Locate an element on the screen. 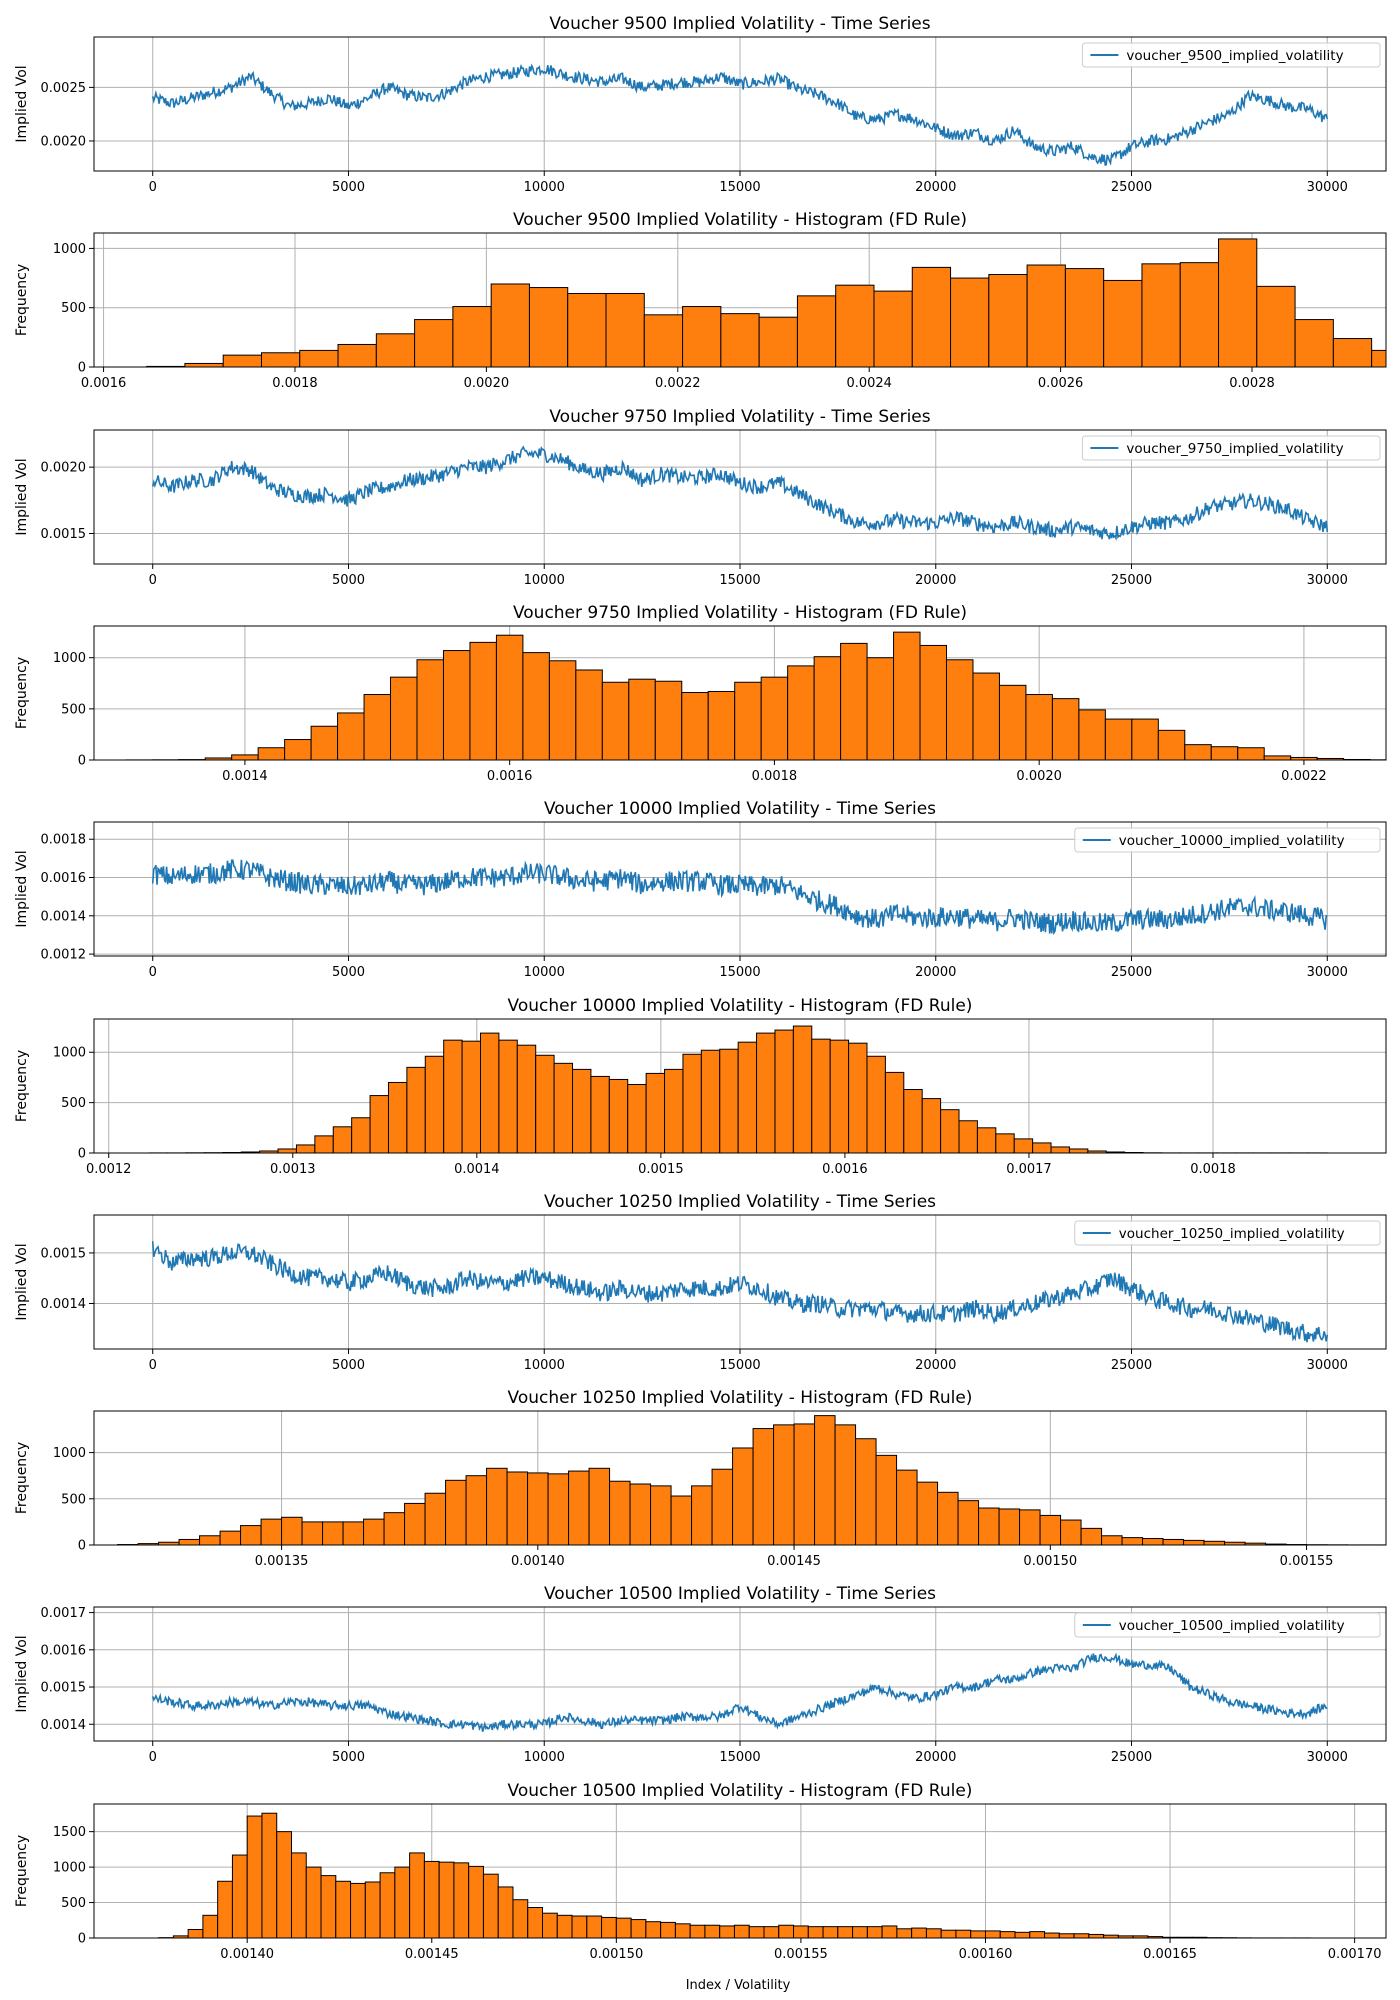 The width and height of the screenshot is (1400, 2000). x-tick-label: 0.00170 is located at coordinates (1355, 1954).